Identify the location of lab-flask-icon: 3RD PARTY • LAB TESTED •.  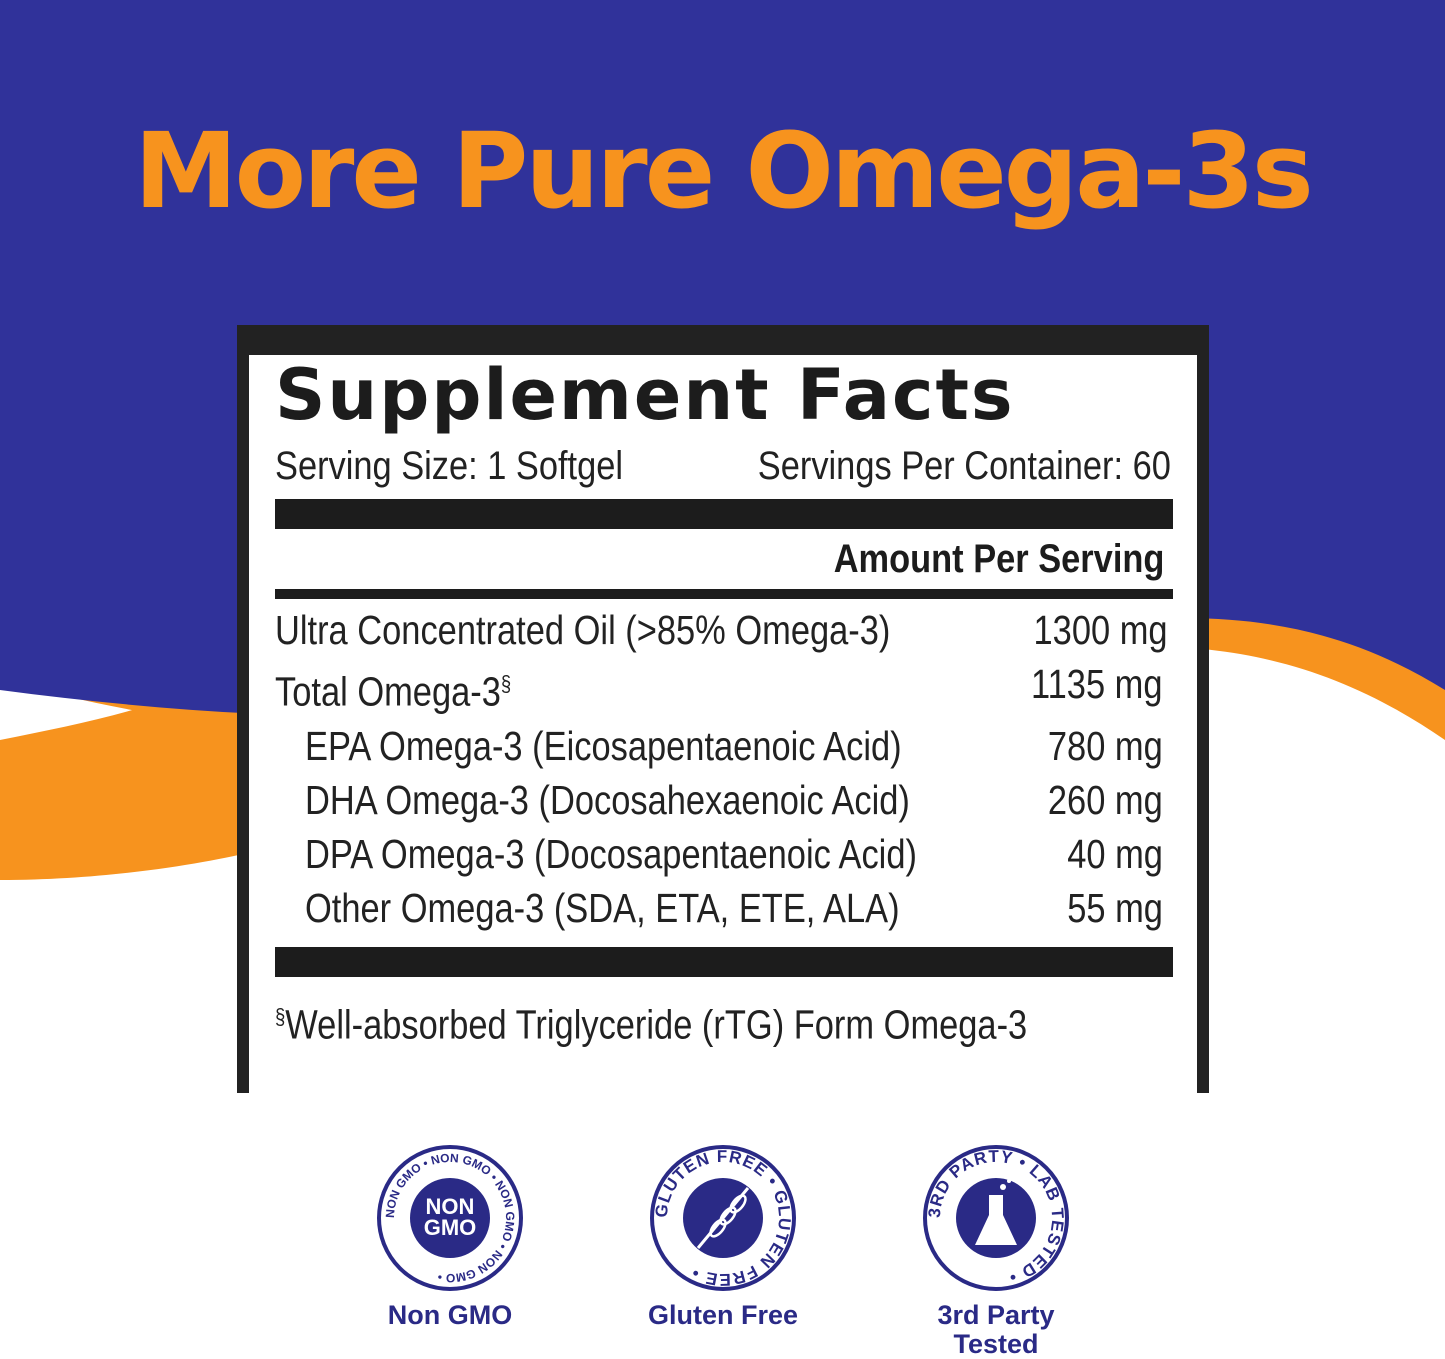
(996, 1218).